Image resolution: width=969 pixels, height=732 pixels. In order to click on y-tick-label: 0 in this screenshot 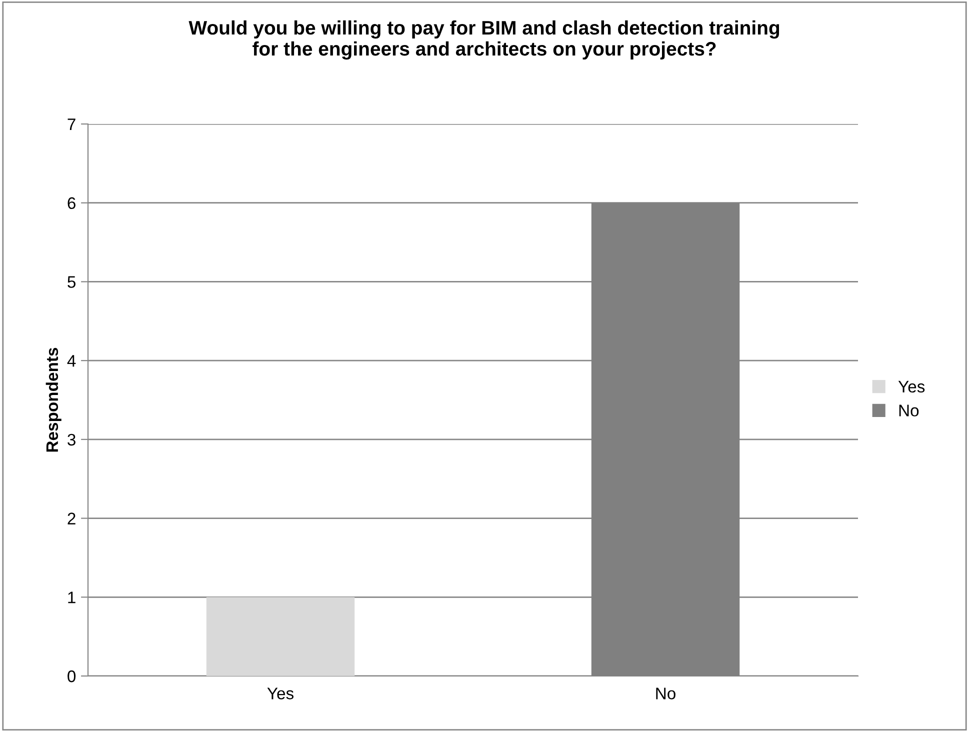, I will do `click(72, 676)`.